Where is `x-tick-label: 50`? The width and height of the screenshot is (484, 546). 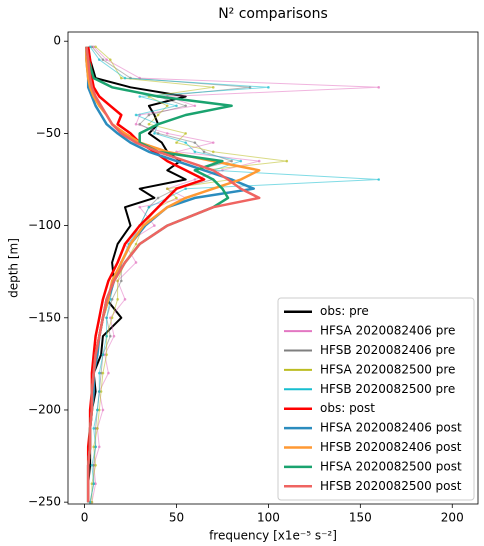 x-tick-label: 50 is located at coordinates (176, 518).